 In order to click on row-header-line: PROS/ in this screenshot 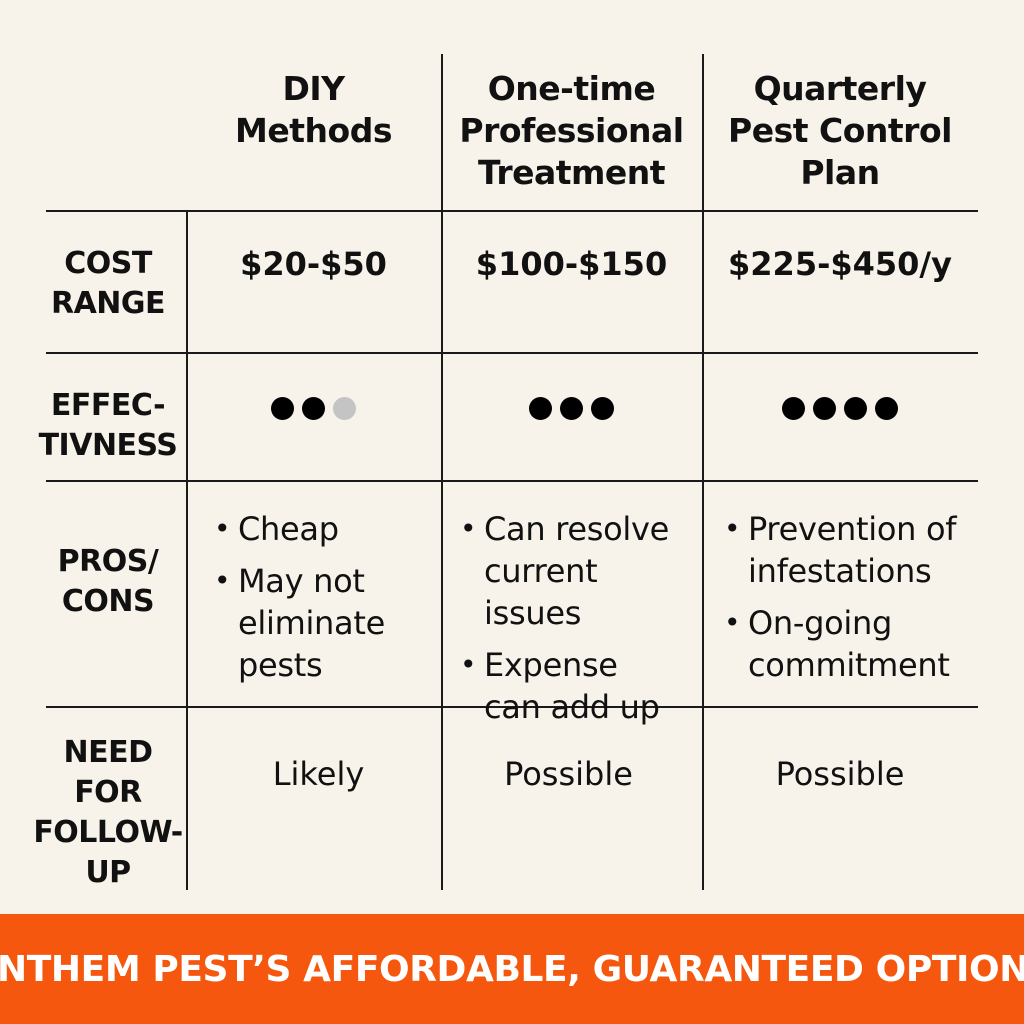, I will do `click(108, 561)`.